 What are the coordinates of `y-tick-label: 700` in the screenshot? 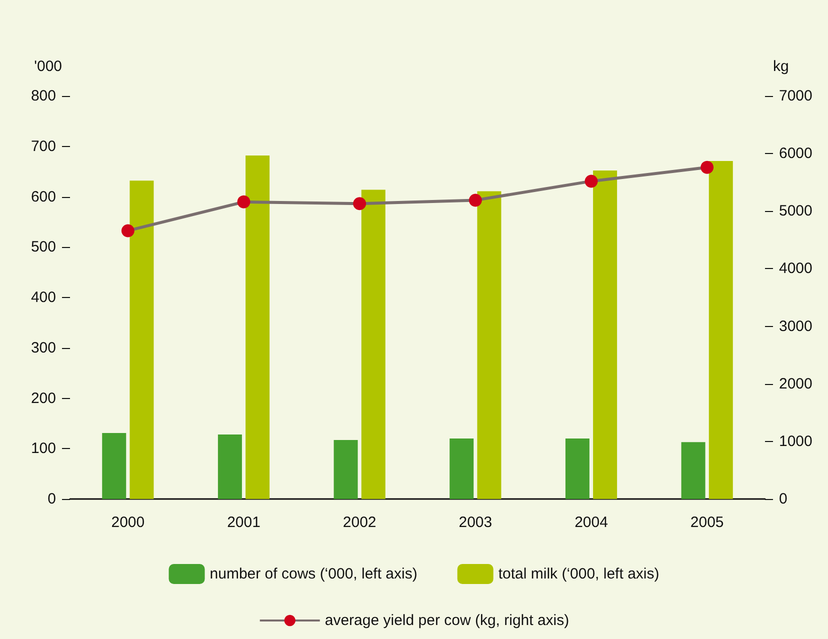 It's located at (43, 146).